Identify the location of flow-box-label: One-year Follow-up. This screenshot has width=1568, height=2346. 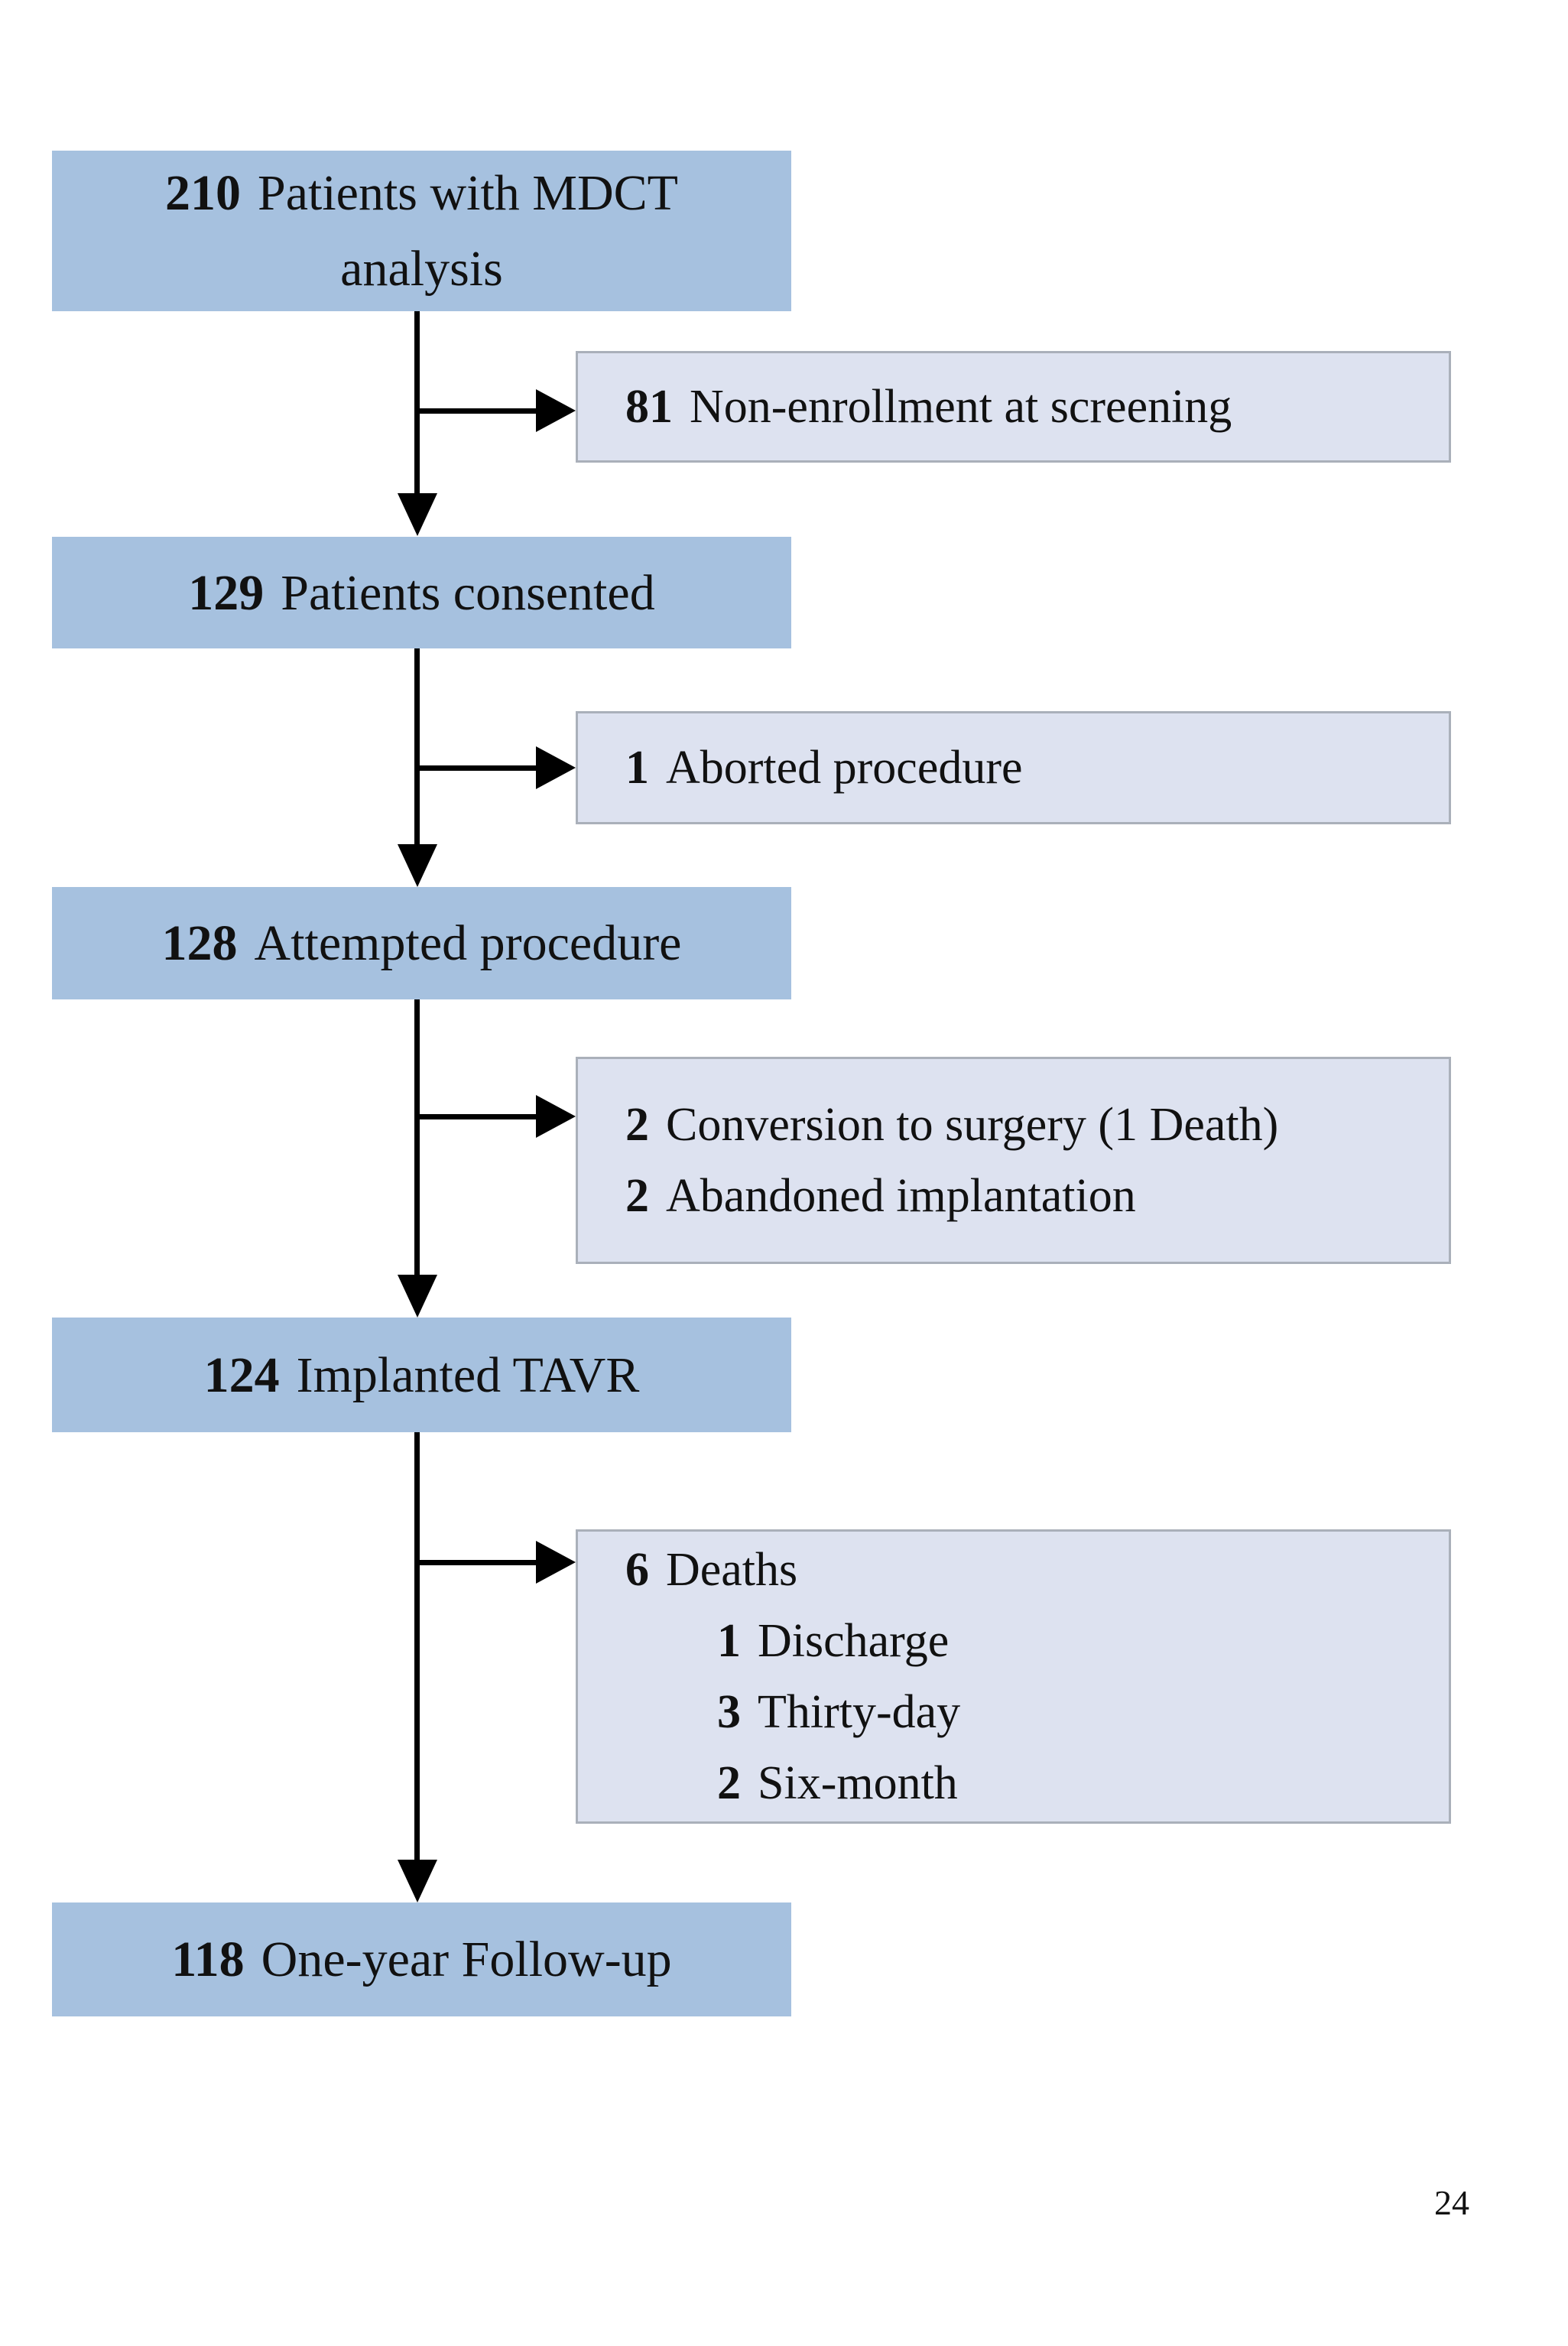
(466, 1959).